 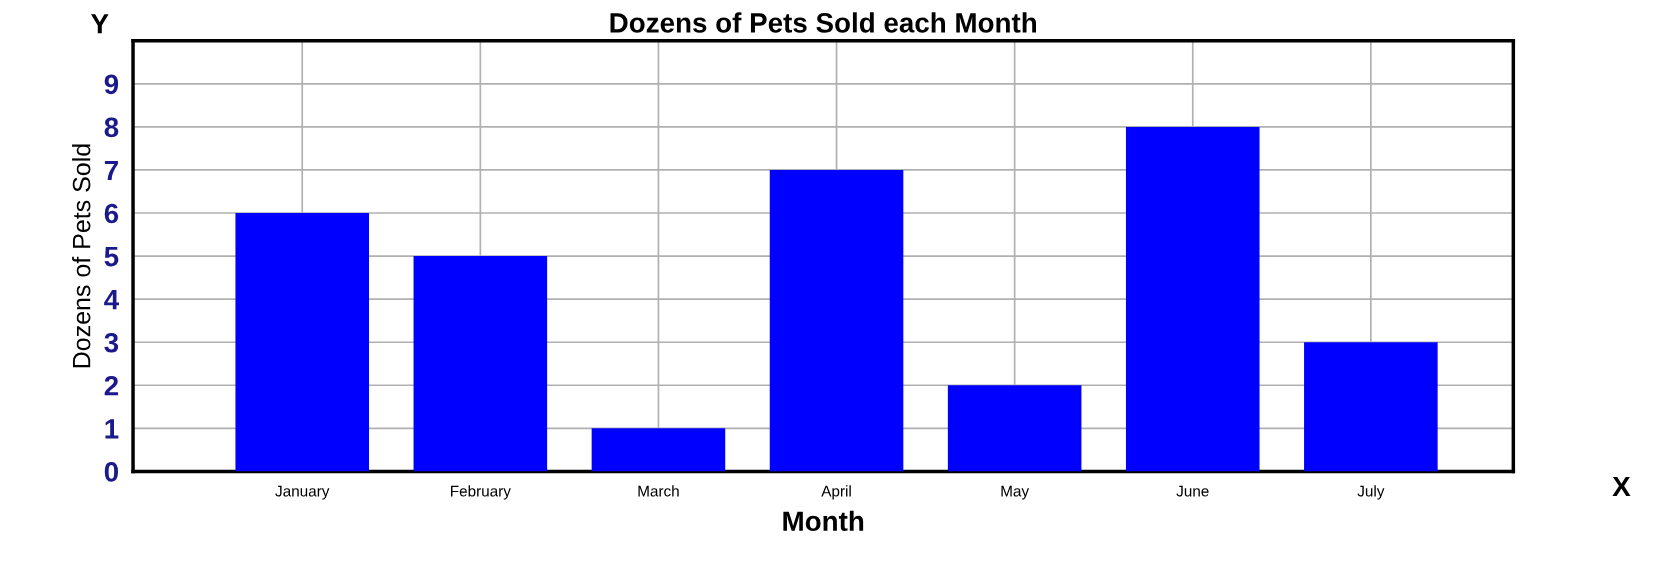 What do you see at coordinates (1621, 486) in the screenshot?
I see `text: X` at bounding box center [1621, 486].